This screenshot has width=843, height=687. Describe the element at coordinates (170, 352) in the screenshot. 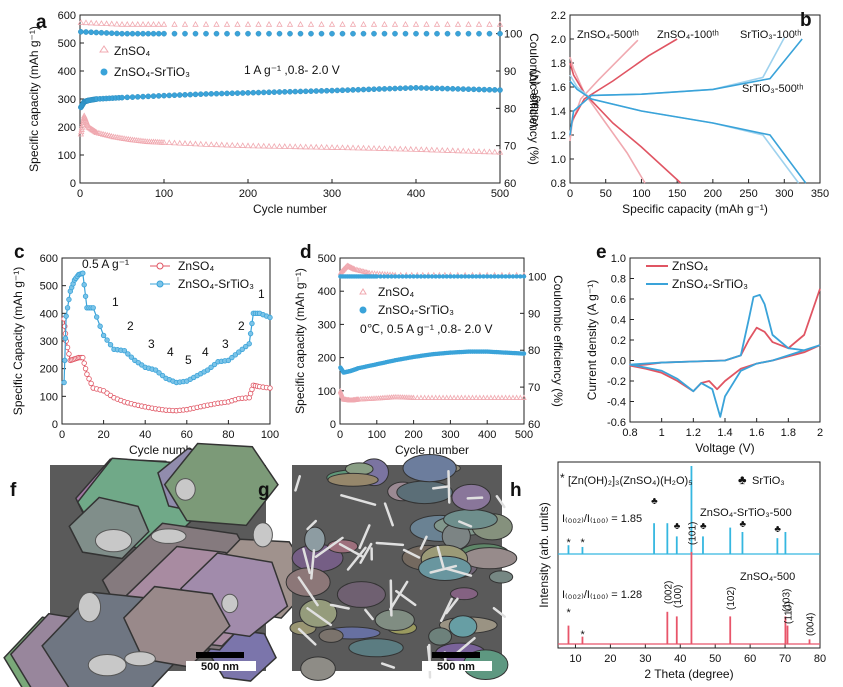

I see `rate-label: 4` at that location.